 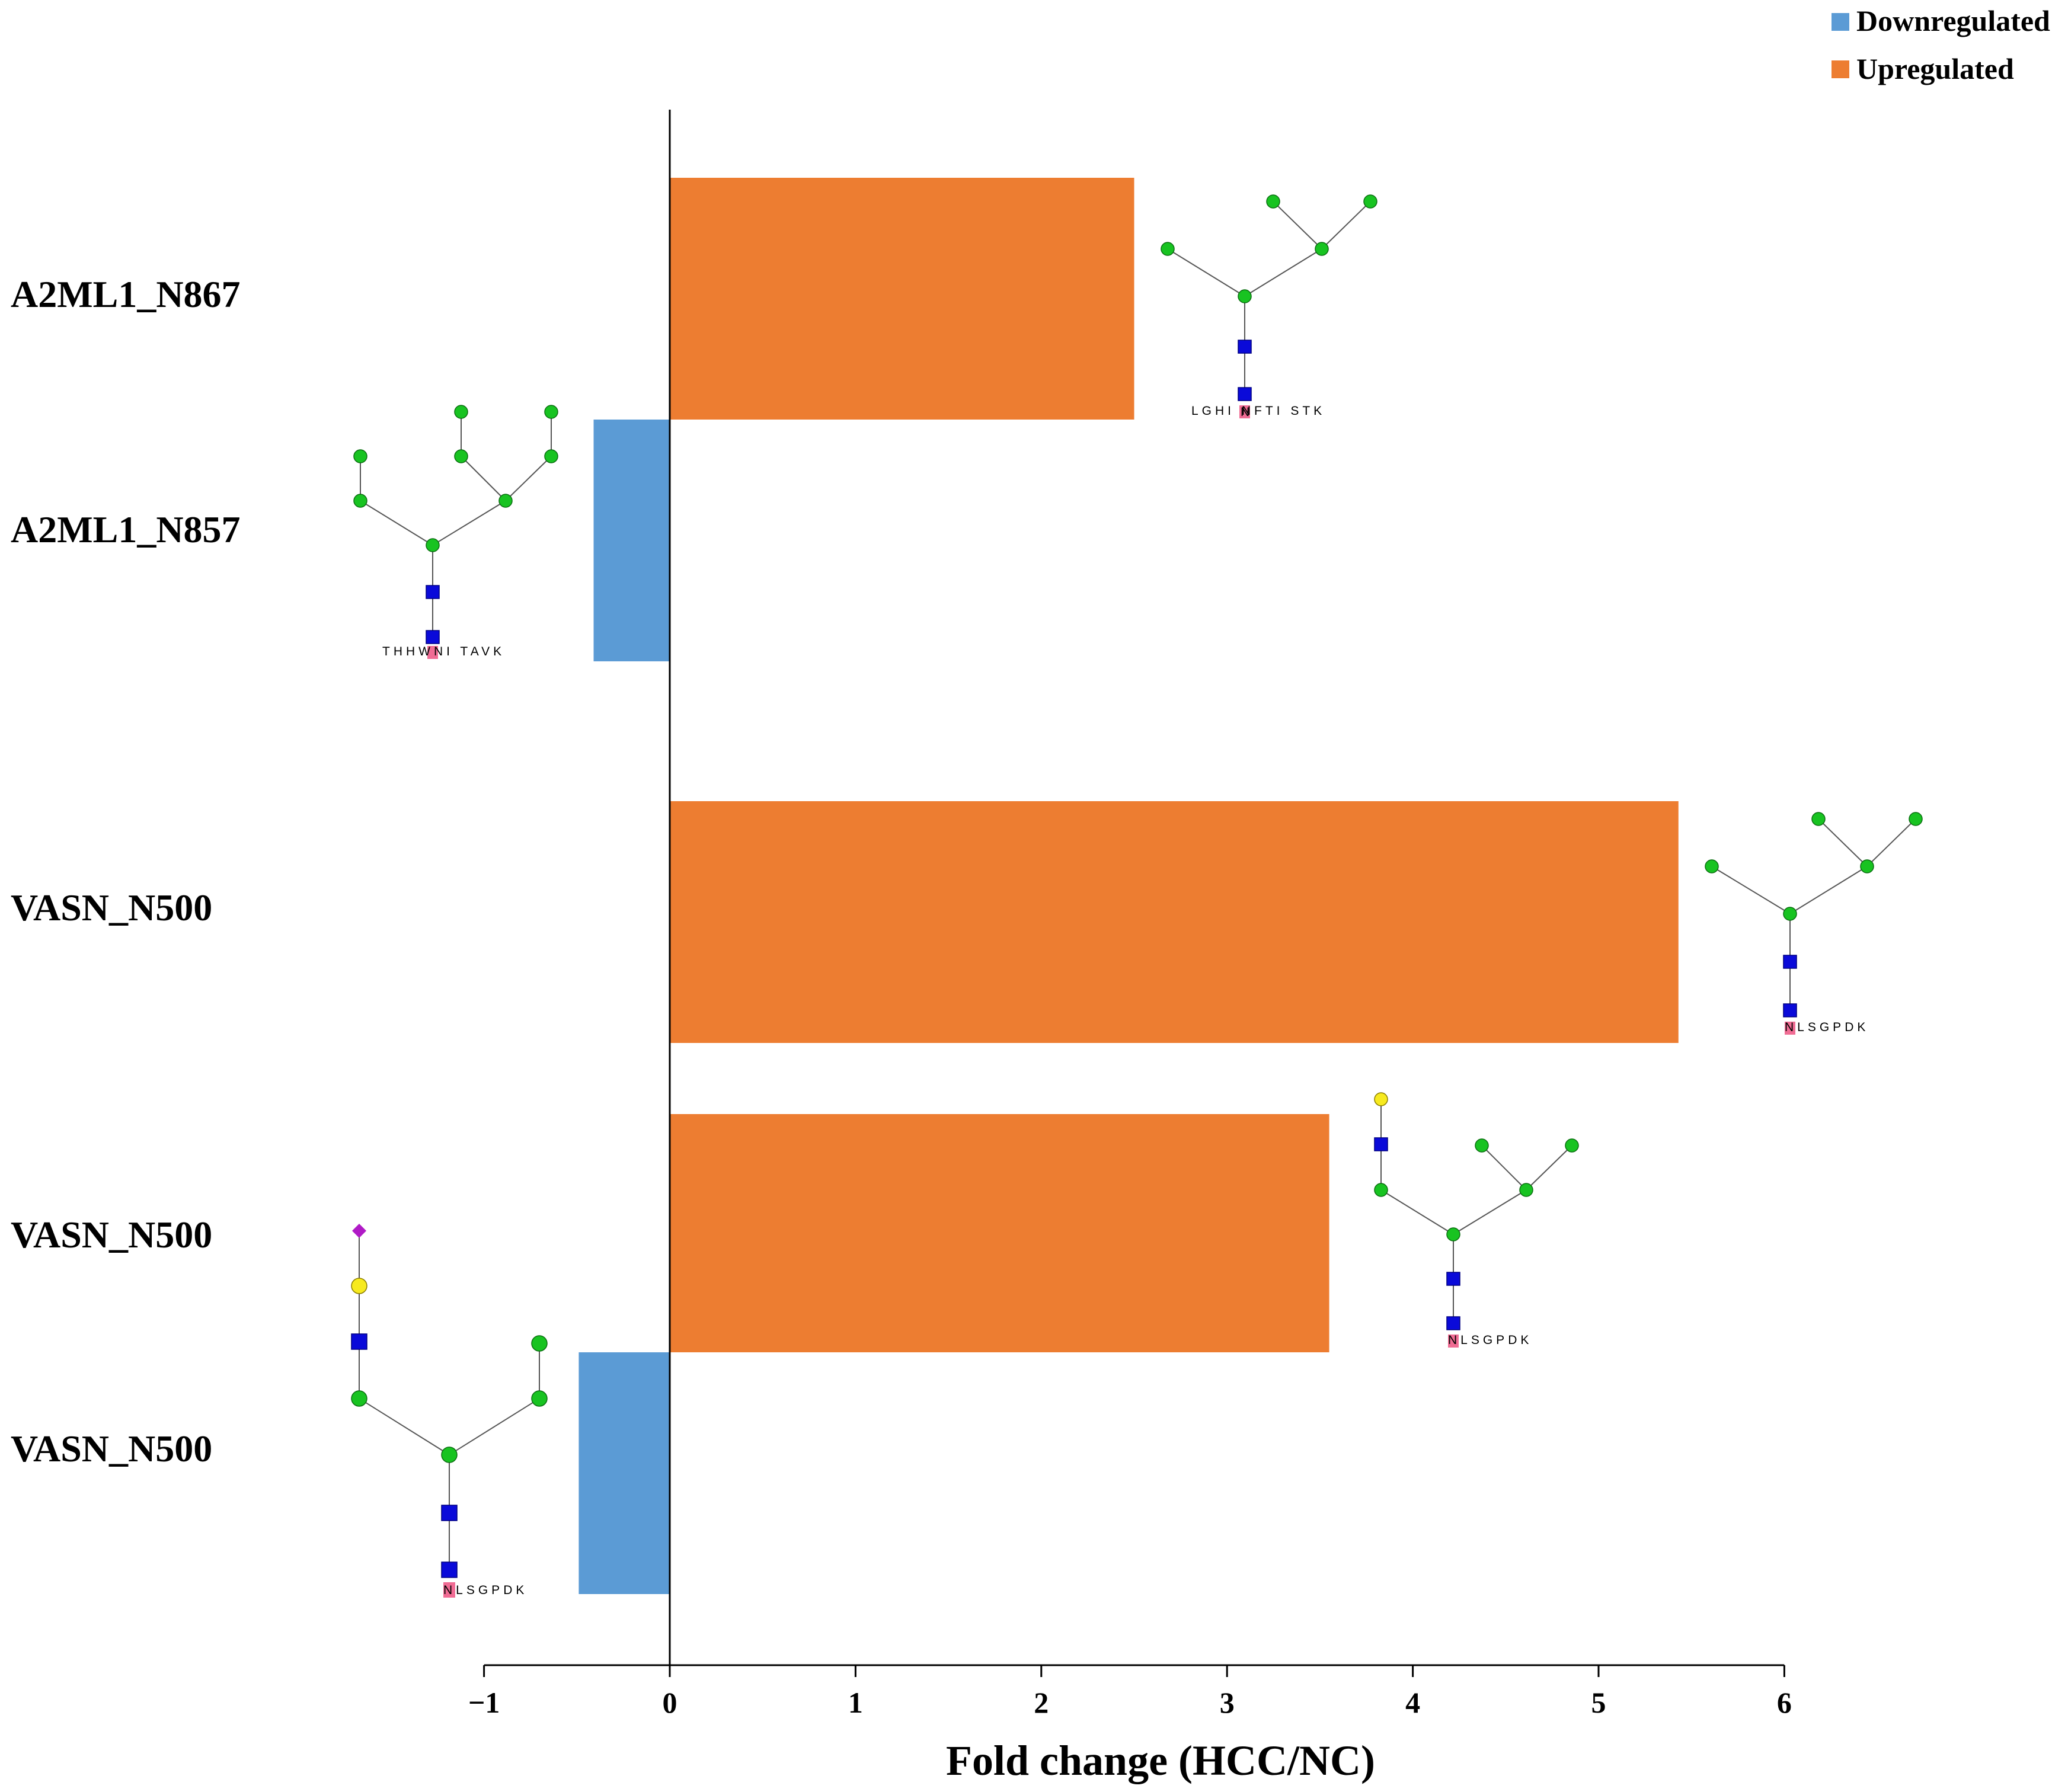 What do you see at coordinates (1160, 1760) in the screenshot?
I see `x-axis-title: Fold change (HCC/NC)` at bounding box center [1160, 1760].